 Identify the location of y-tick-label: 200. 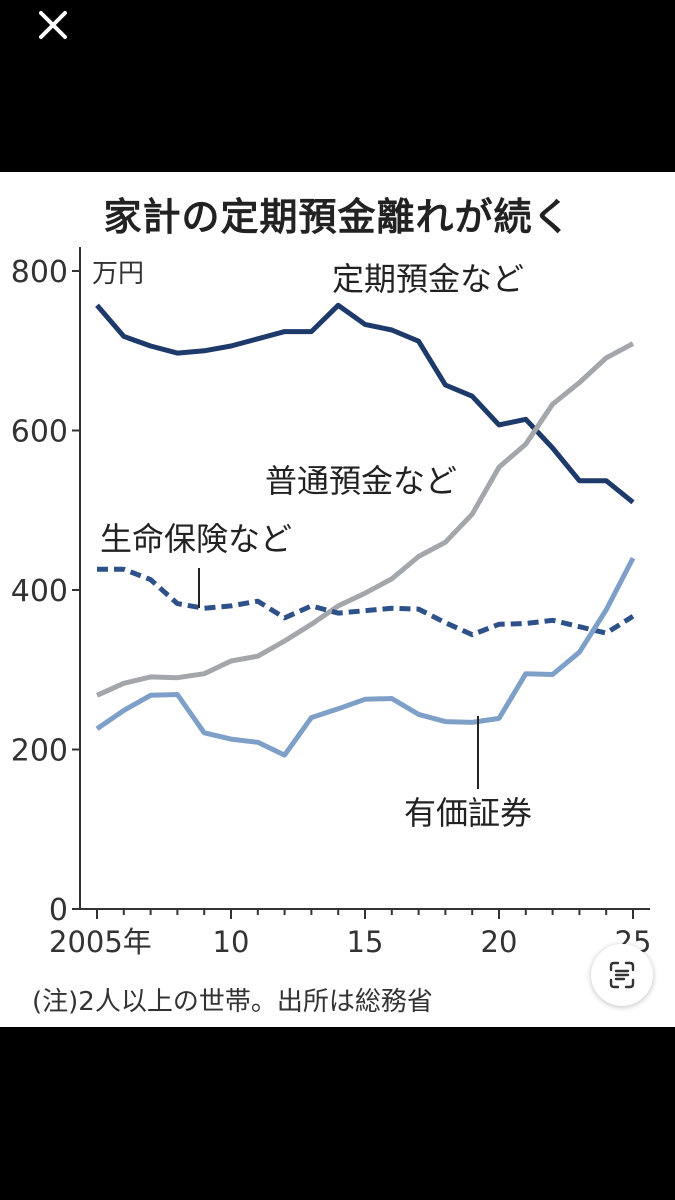
(39, 751).